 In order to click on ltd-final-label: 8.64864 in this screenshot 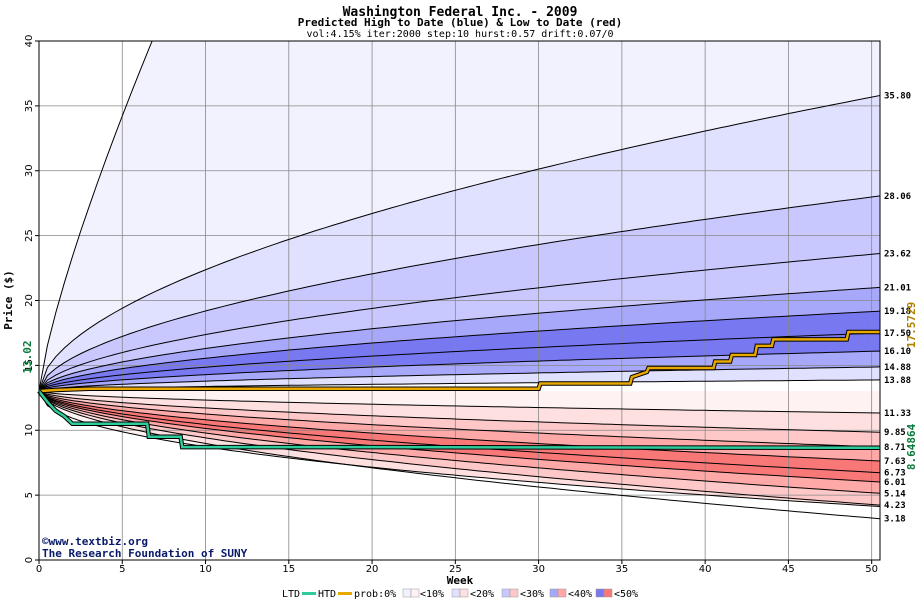, I will do `click(911, 446)`.